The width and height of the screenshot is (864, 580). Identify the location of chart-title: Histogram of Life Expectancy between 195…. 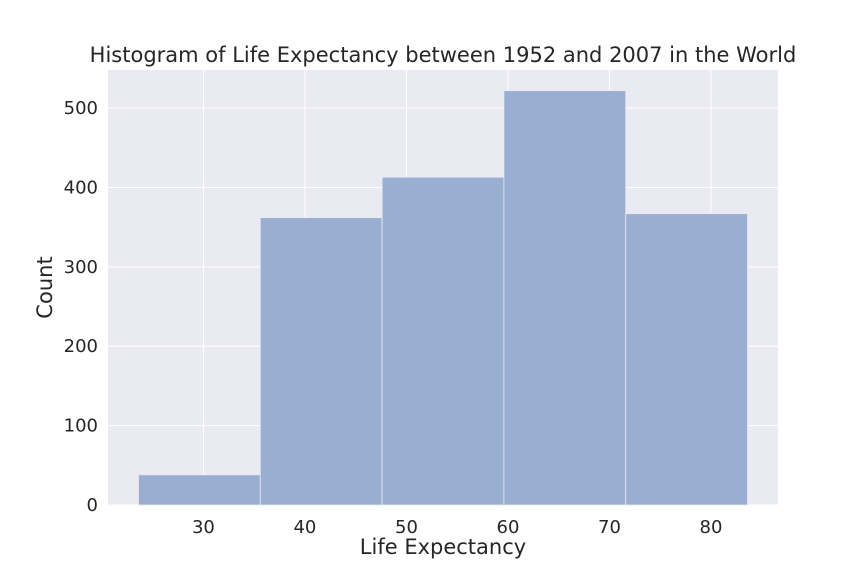
(443, 55).